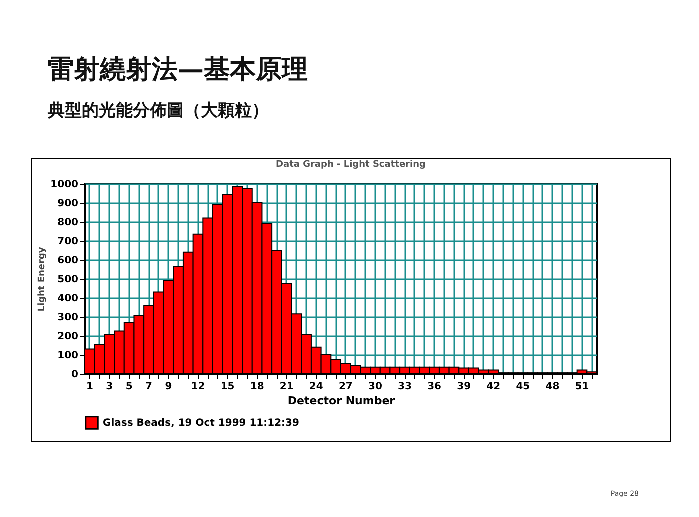  What do you see at coordinates (68, 299) in the screenshot?
I see `y-tick-label: 400` at bounding box center [68, 299].